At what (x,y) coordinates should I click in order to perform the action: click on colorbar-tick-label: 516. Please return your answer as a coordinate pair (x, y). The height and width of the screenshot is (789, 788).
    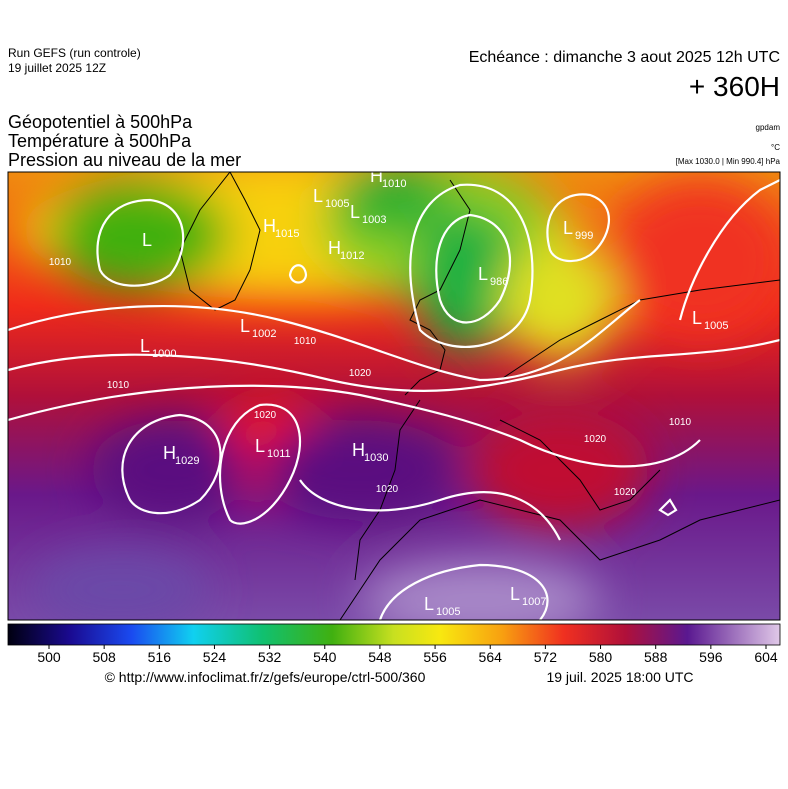
    Looking at the image, I should click on (160, 657).